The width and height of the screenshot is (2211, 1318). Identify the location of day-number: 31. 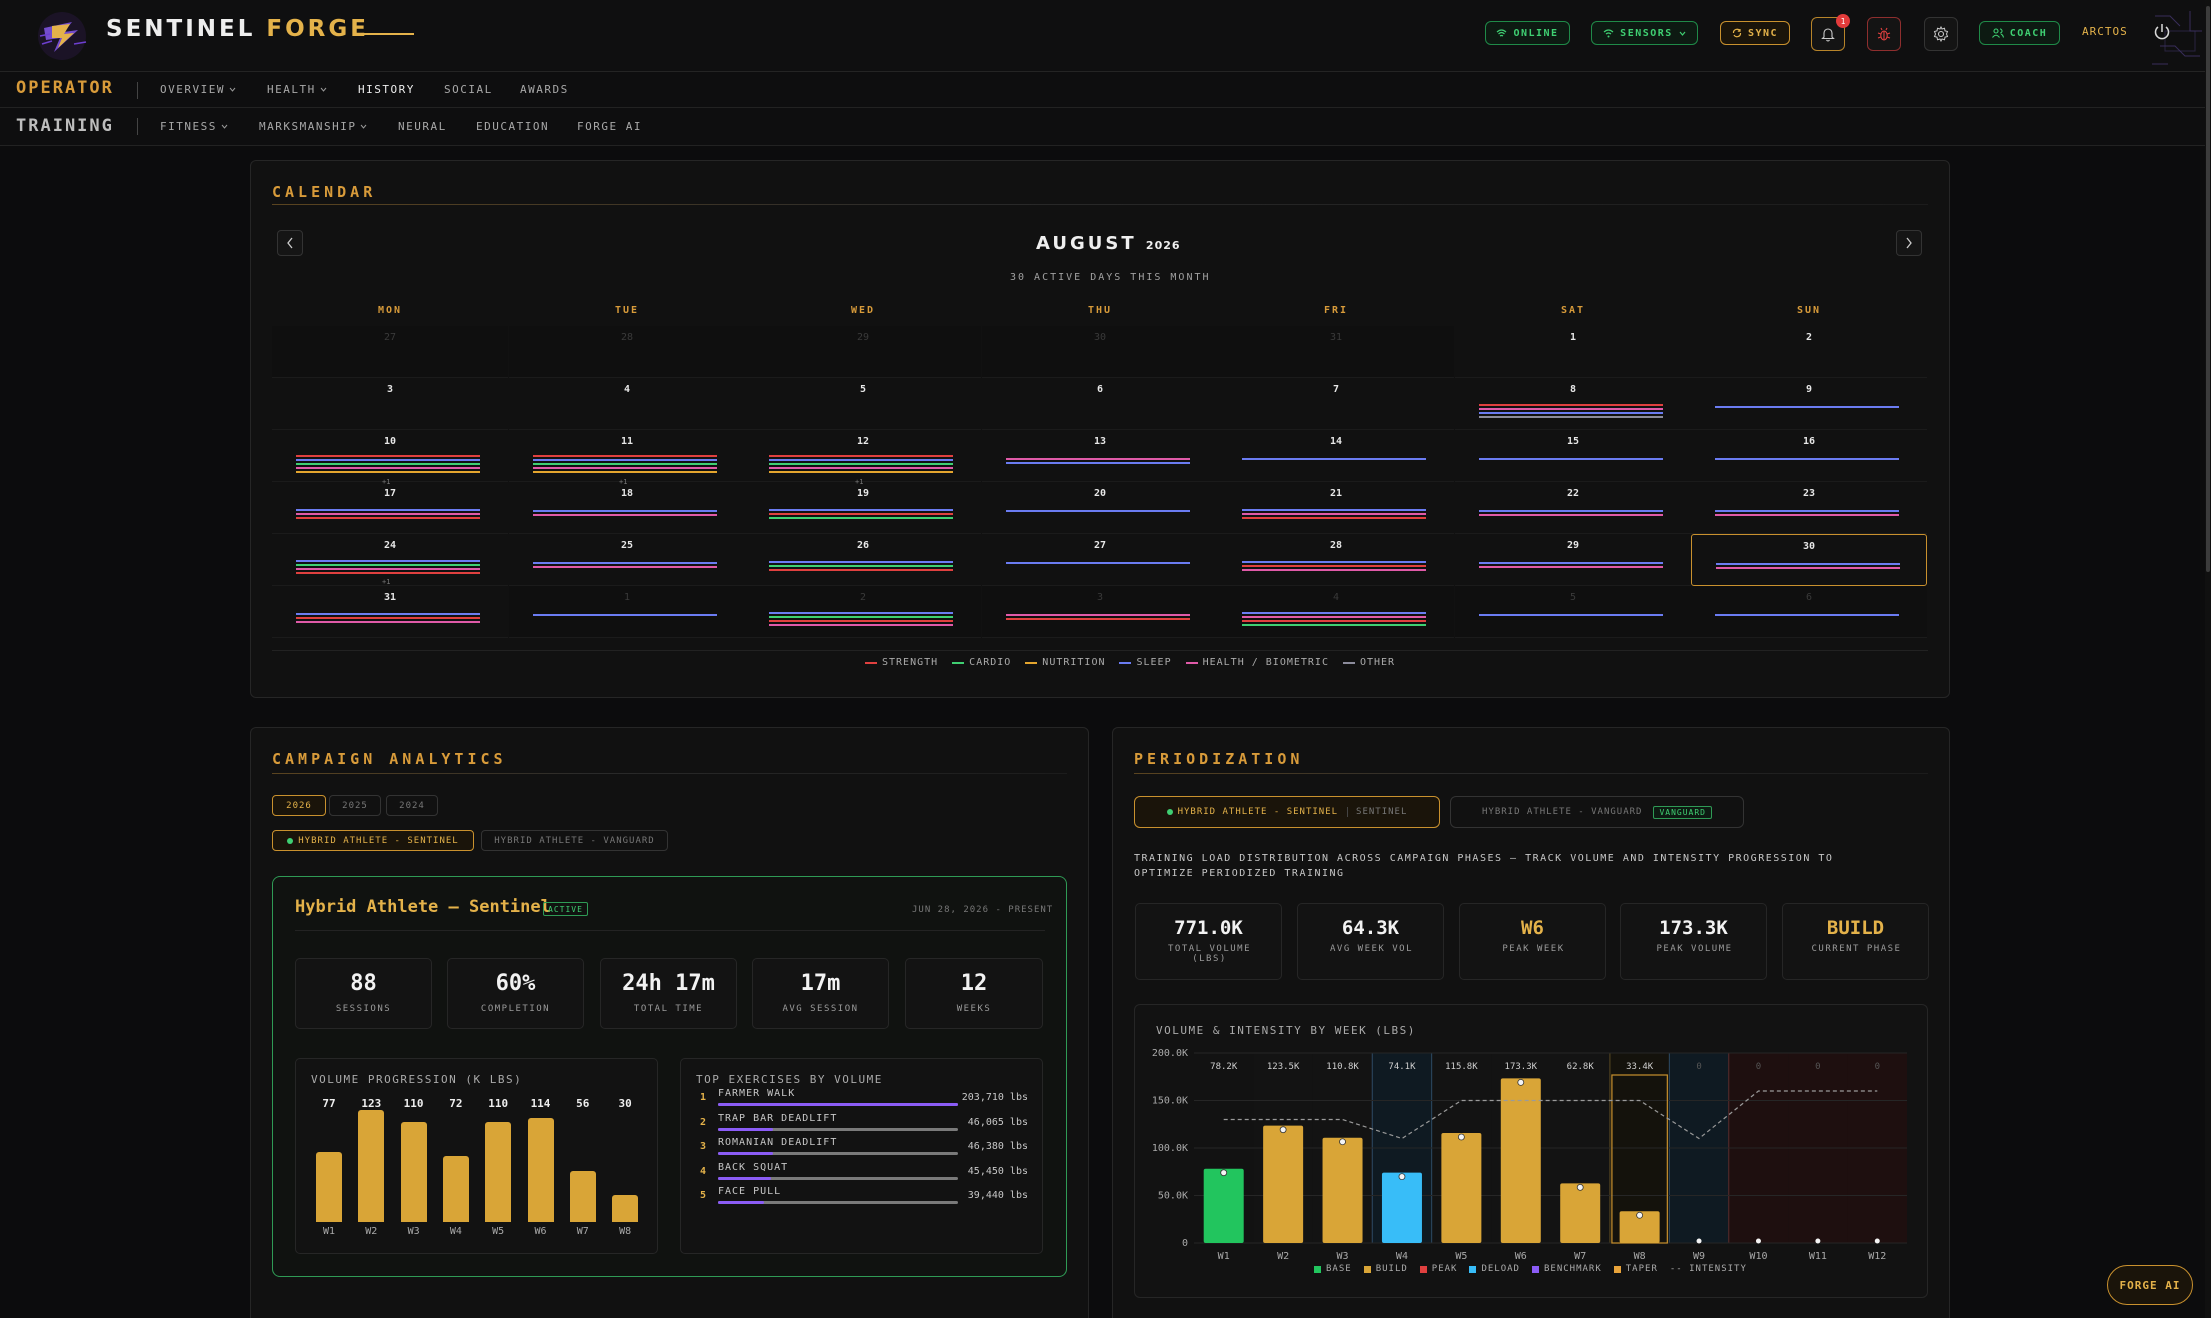
(1336, 337).